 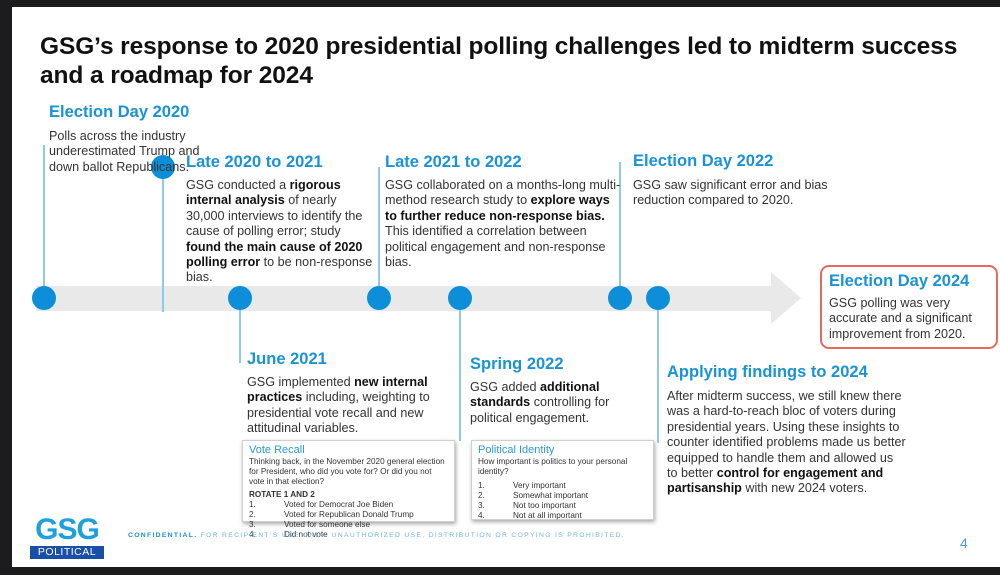 I want to click on event-body-text: to be non-response bias., so click(x=279, y=270).